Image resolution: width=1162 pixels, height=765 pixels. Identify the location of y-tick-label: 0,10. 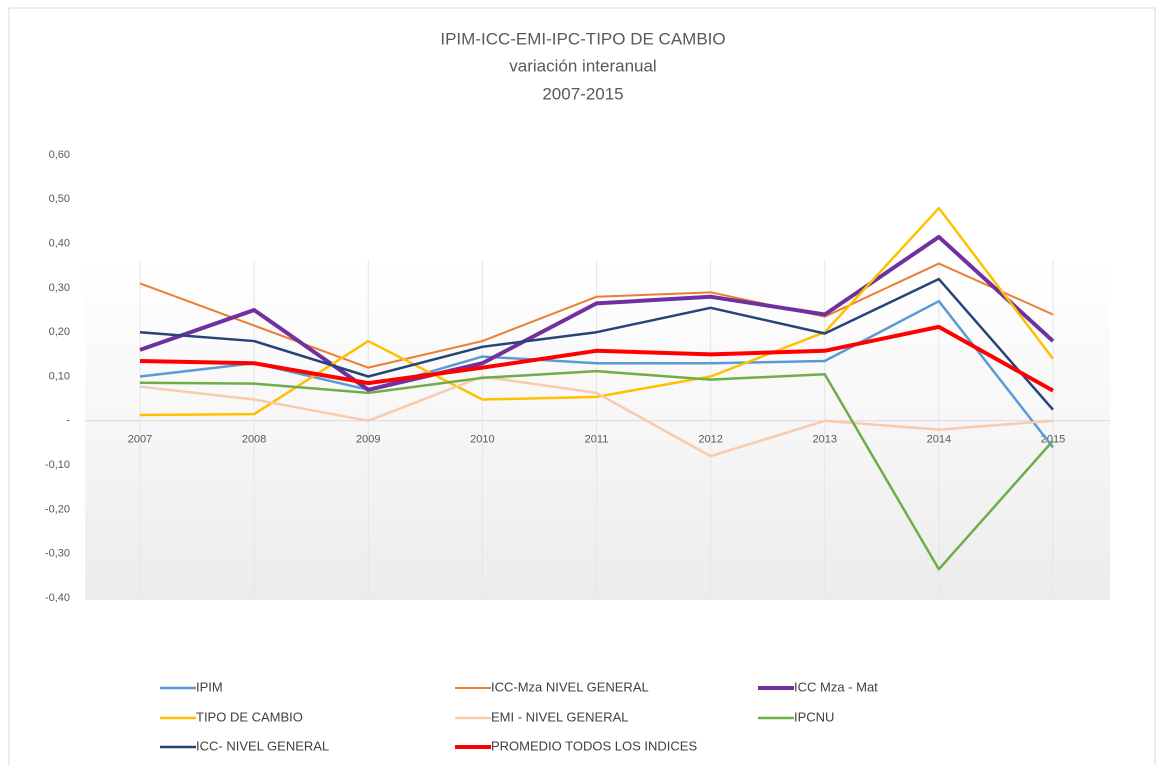
(59, 376).